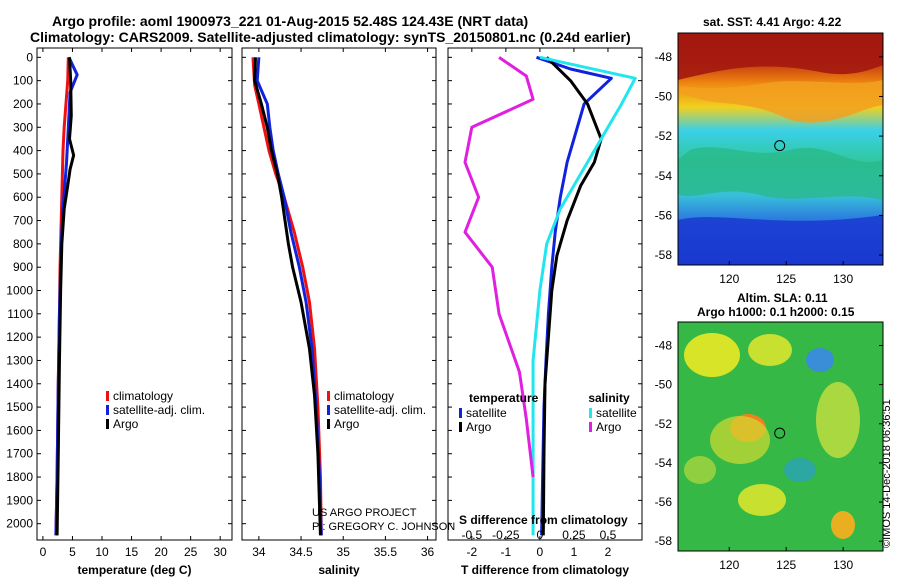  What do you see at coordinates (23, 197) in the screenshot?
I see `y-tick-label: 600` at bounding box center [23, 197].